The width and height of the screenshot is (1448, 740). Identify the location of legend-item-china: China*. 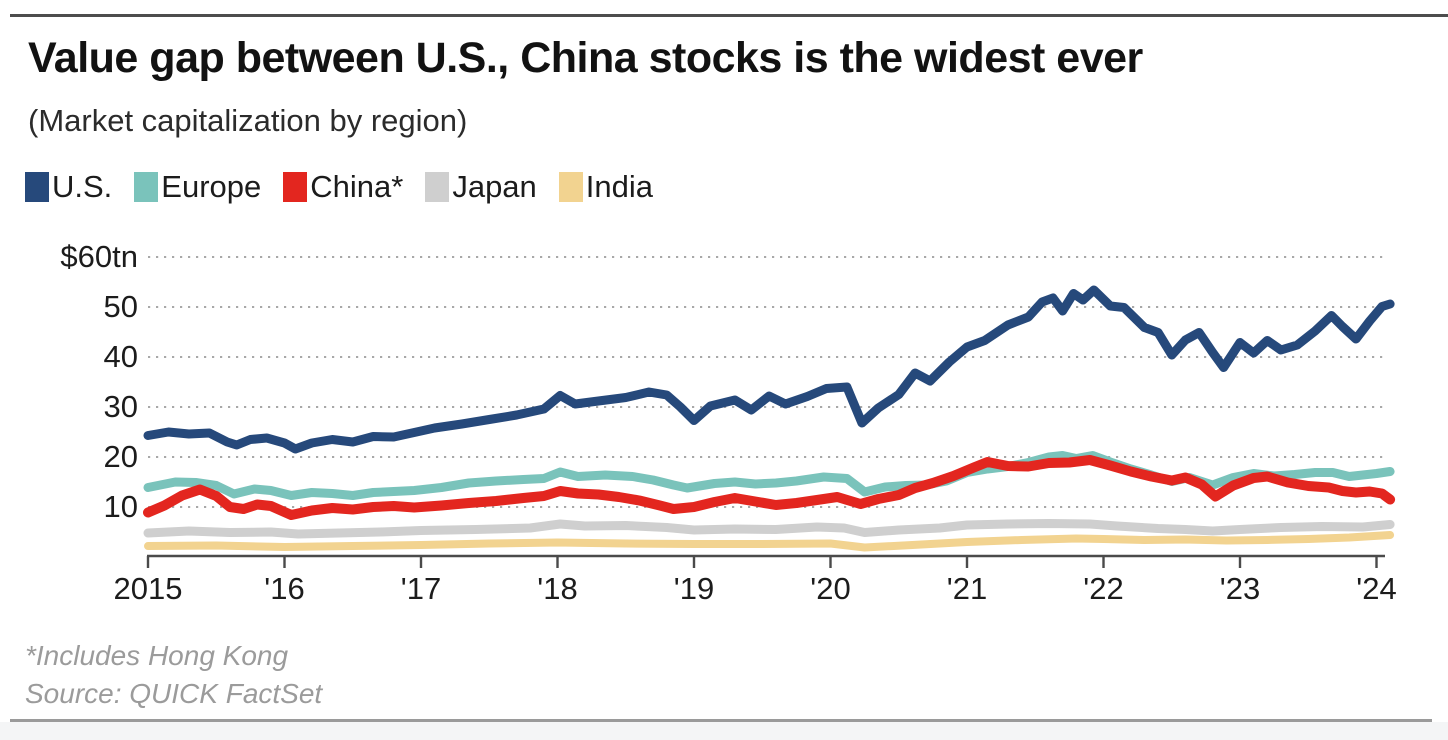
(343, 187).